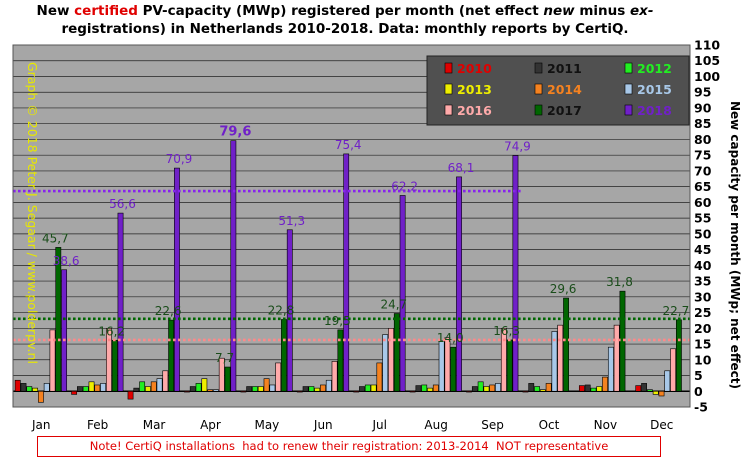  Describe the element at coordinates (404, 186) in the screenshot. I see `data-label: 62,2` at that location.